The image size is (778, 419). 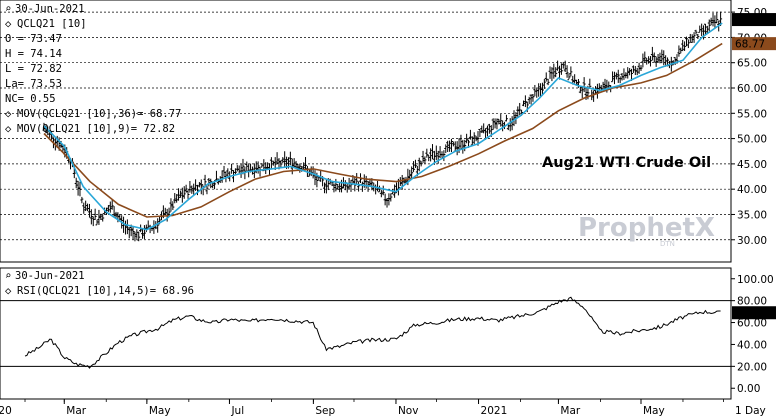 I want to click on watermark: ProphetX, so click(x=646, y=228).